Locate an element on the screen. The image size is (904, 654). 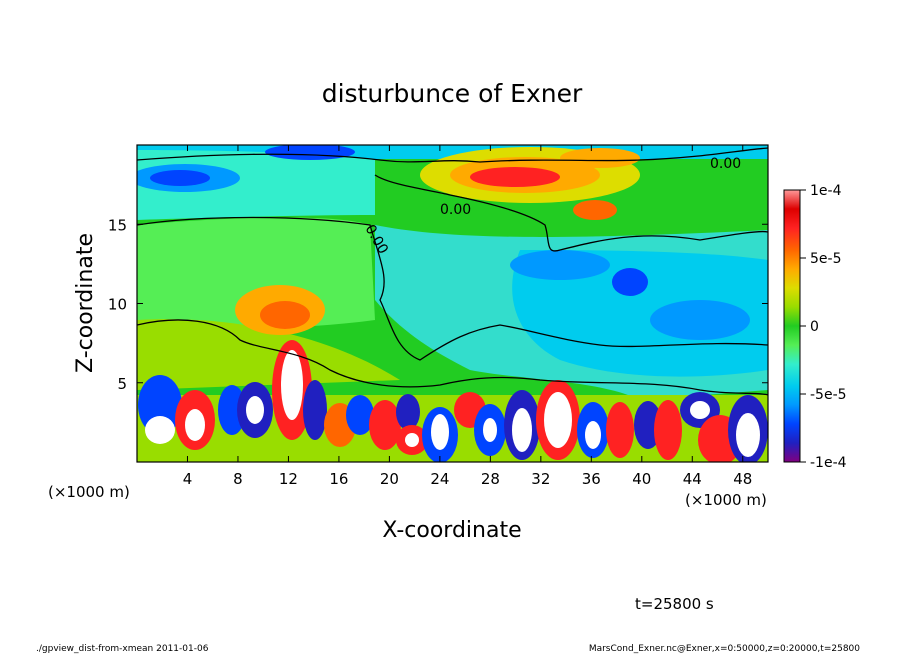
y-tick-label: 10 is located at coordinates (117, 305).